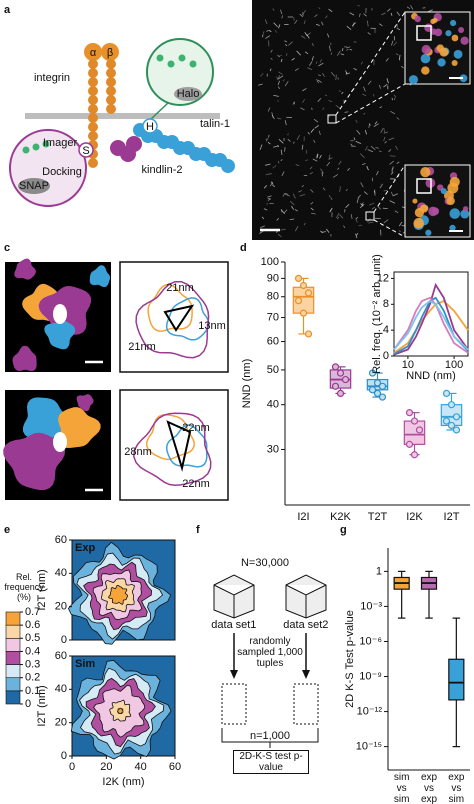  Describe the element at coordinates (370, 676) in the screenshot. I see `y-tick-label: 10⁻⁹` at that location.